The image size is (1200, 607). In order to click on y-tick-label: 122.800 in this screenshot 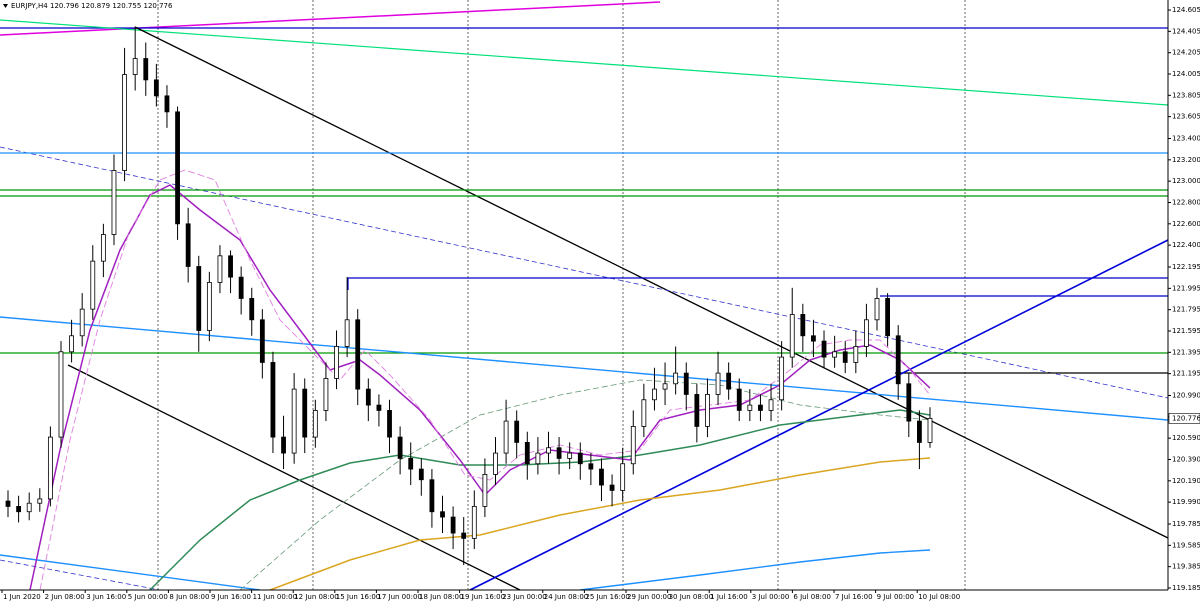, I will do `click(1186, 202)`.